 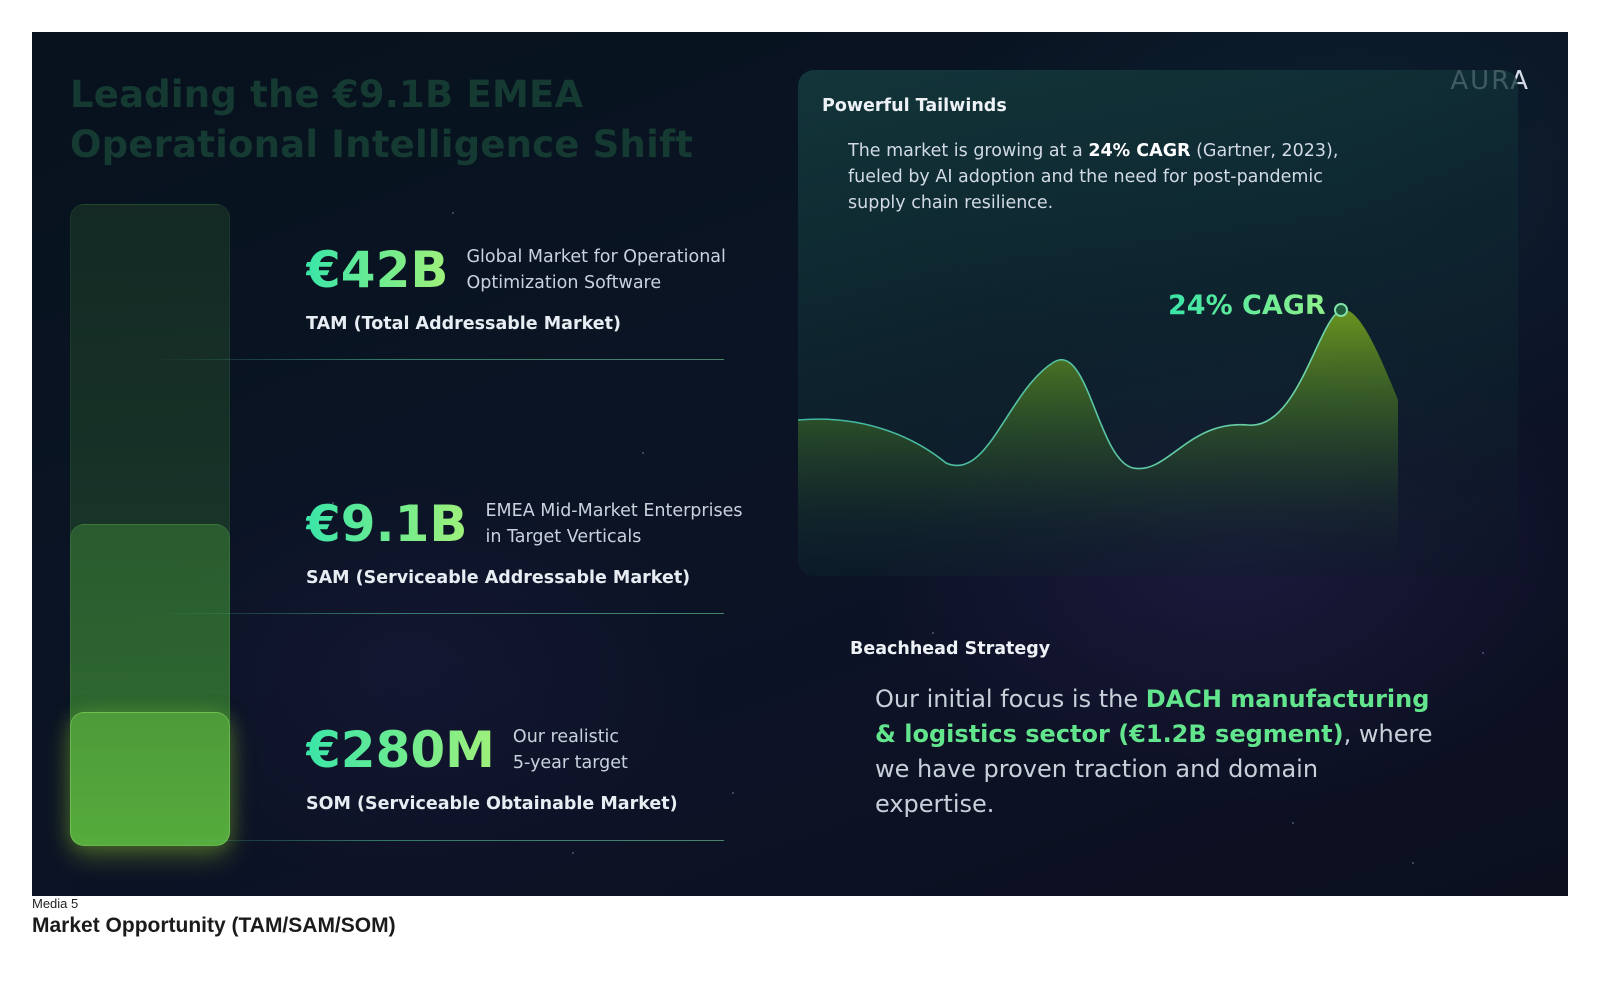 What do you see at coordinates (150, 779) in the screenshot?
I see `som-bar` at bounding box center [150, 779].